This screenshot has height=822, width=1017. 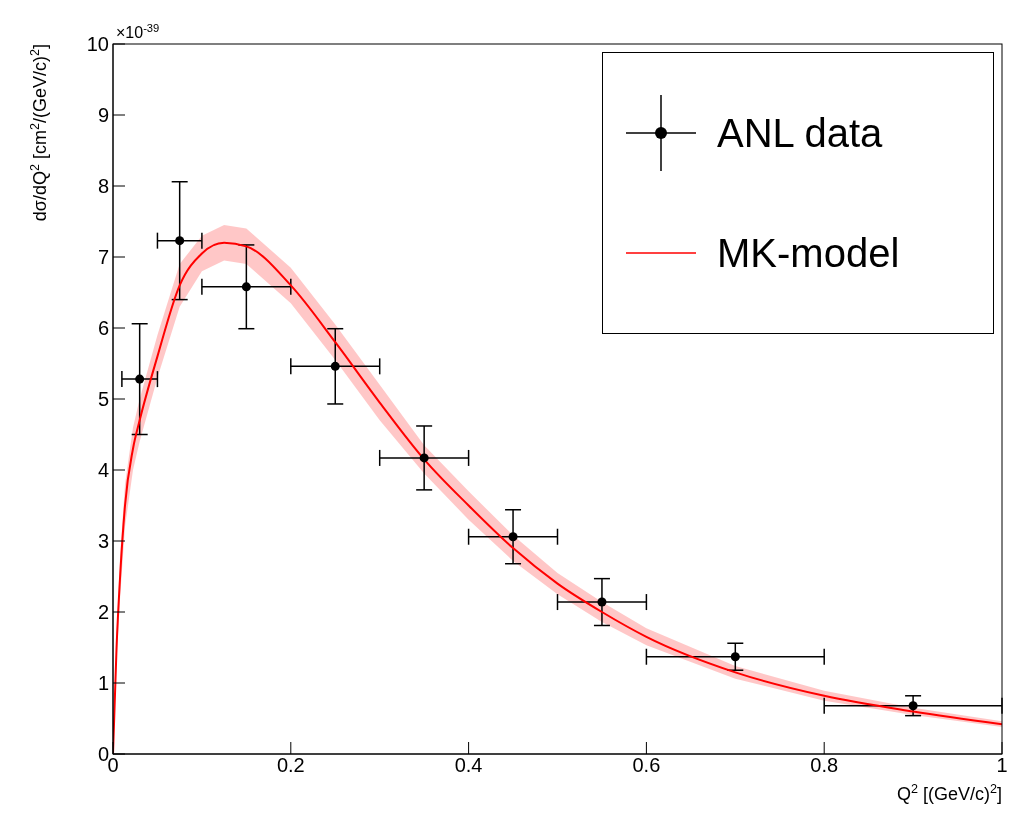 What do you see at coordinates (103, 115) in the screenshot?
I see `y-tick-label: 9` at bounding box center [103, 115].